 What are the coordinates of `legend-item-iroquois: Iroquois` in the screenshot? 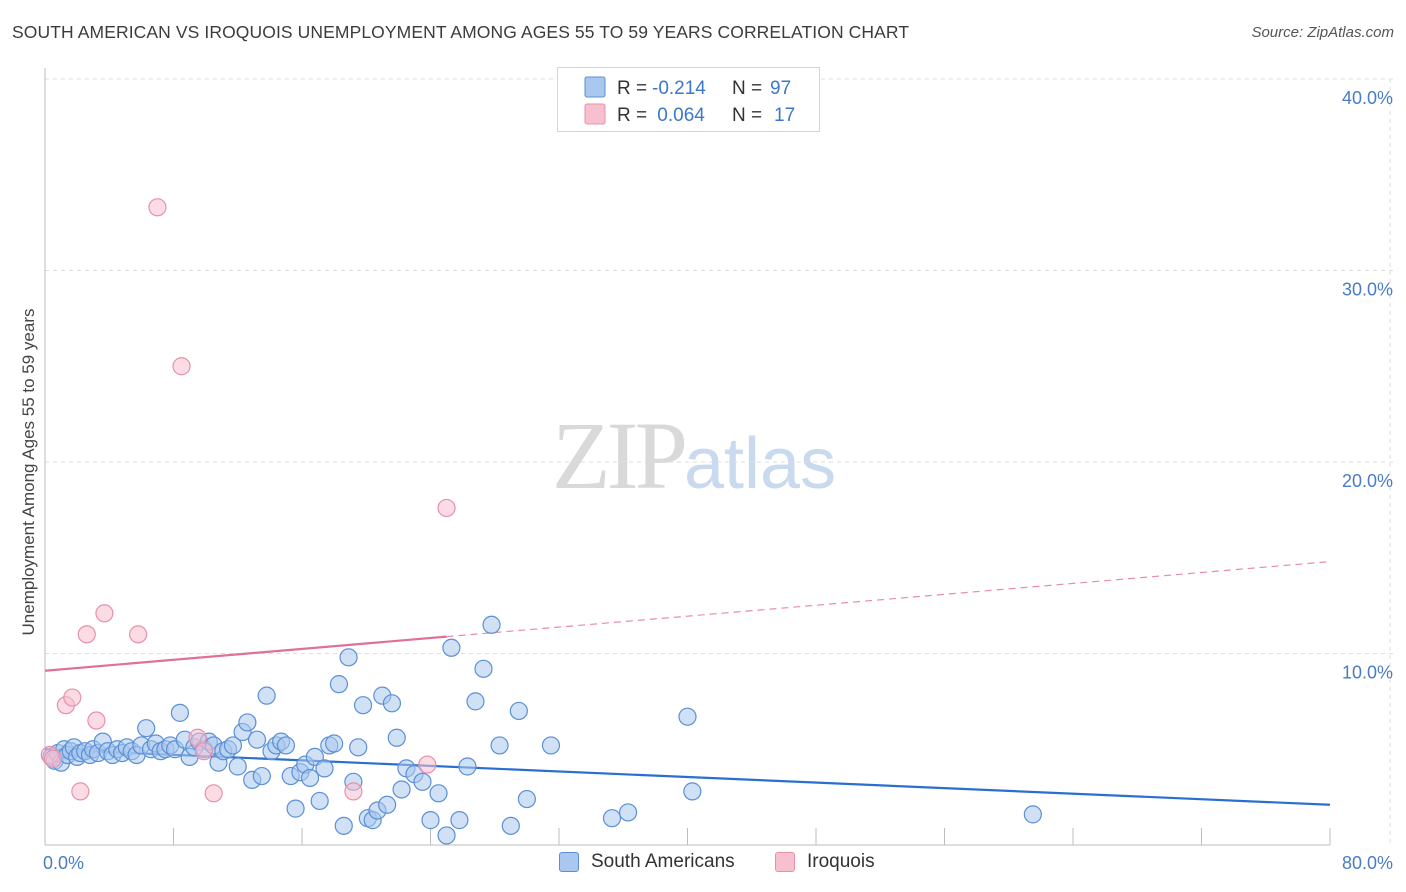 It's located at (825, 862).